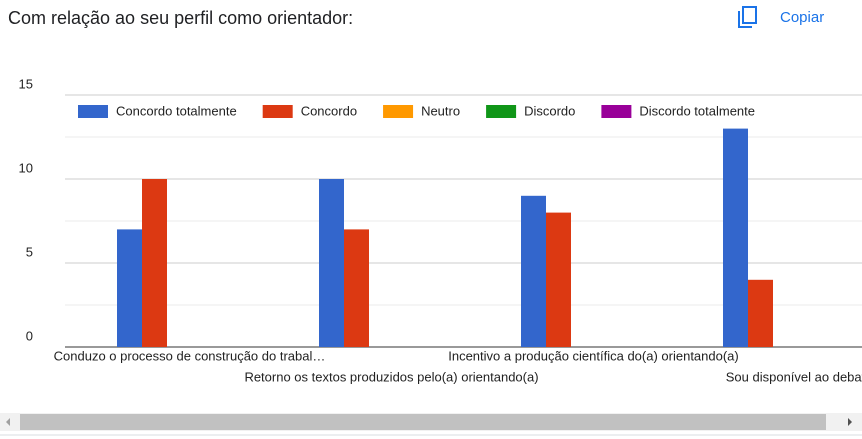  I want to click on y-tick-label: 5, so click(29, 251).